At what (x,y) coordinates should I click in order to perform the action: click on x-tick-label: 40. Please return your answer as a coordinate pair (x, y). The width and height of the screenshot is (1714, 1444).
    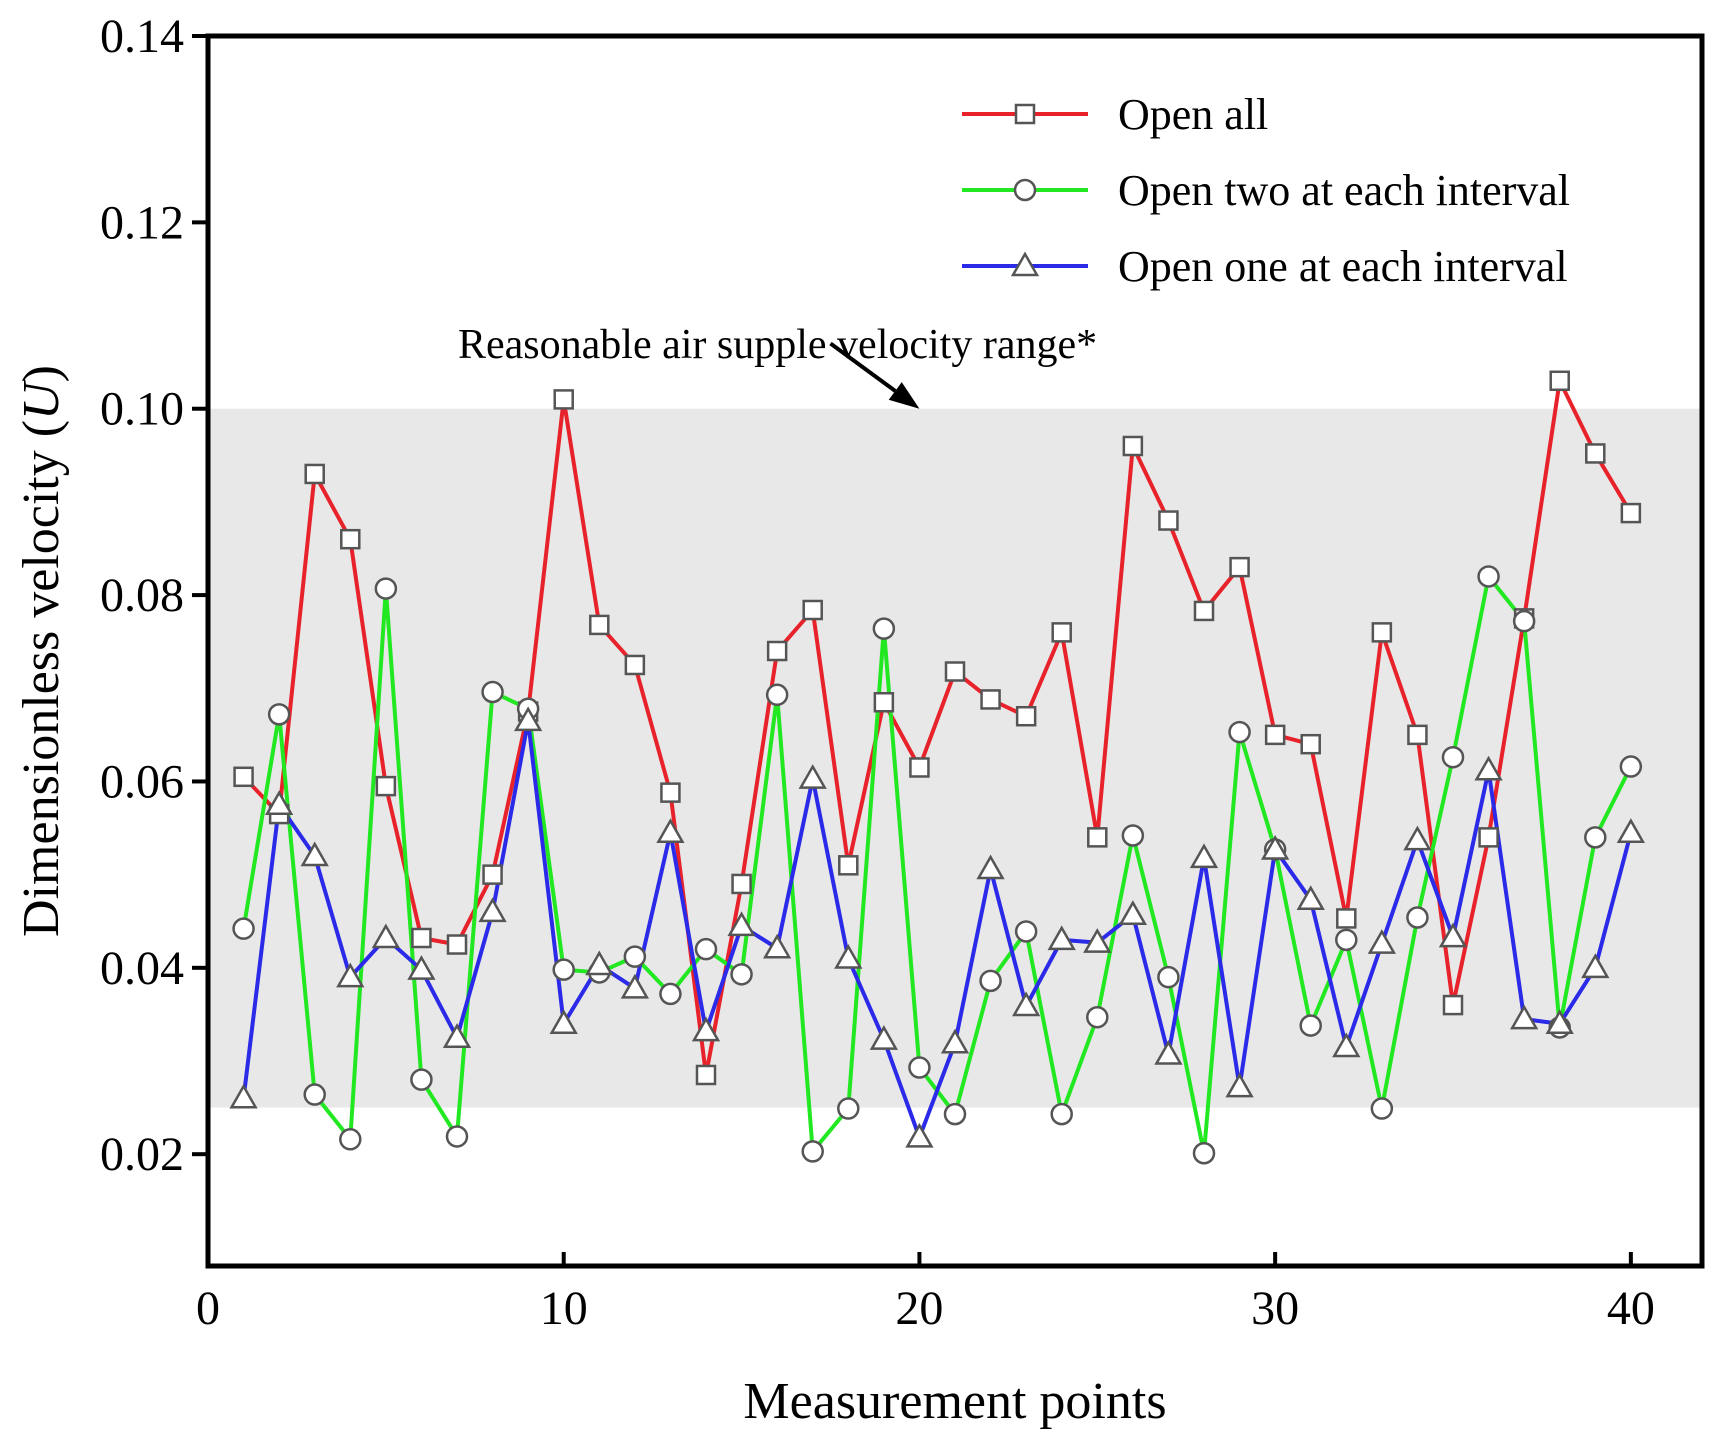
    Looking at the image, I should click on (1631, 1308).